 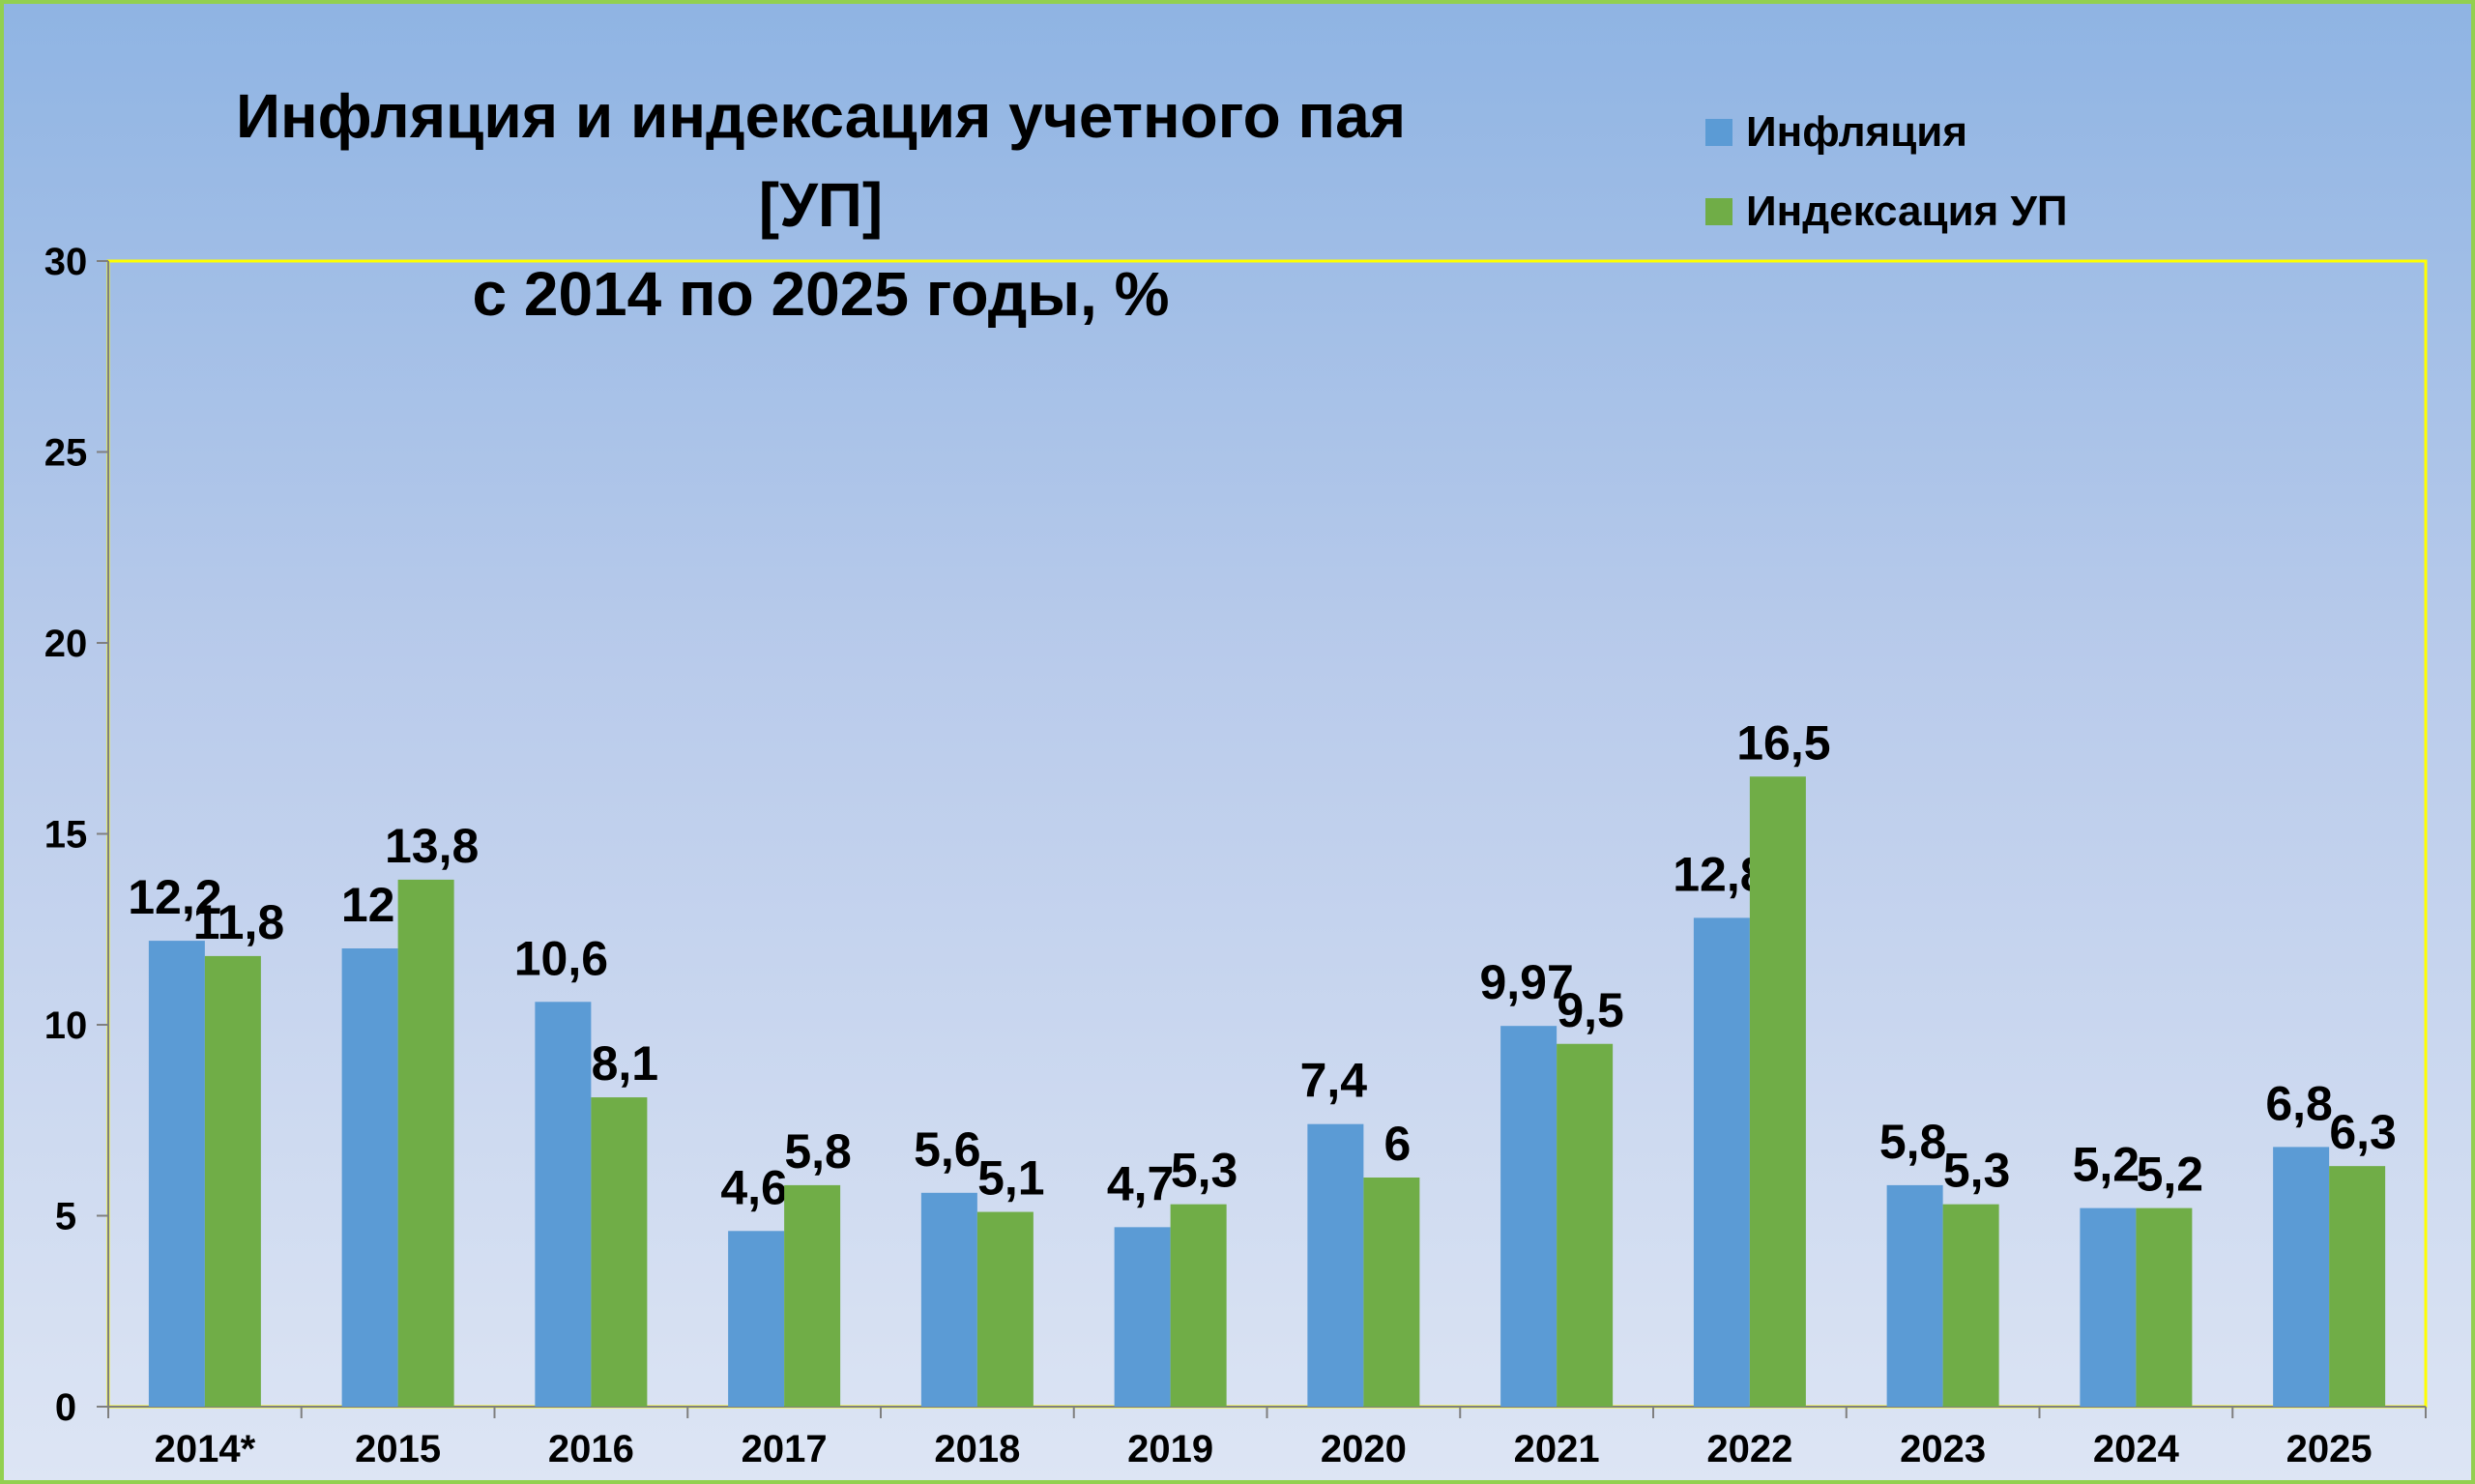 I want to click on y-tick-label: 5, so click(x=65, y=1217).